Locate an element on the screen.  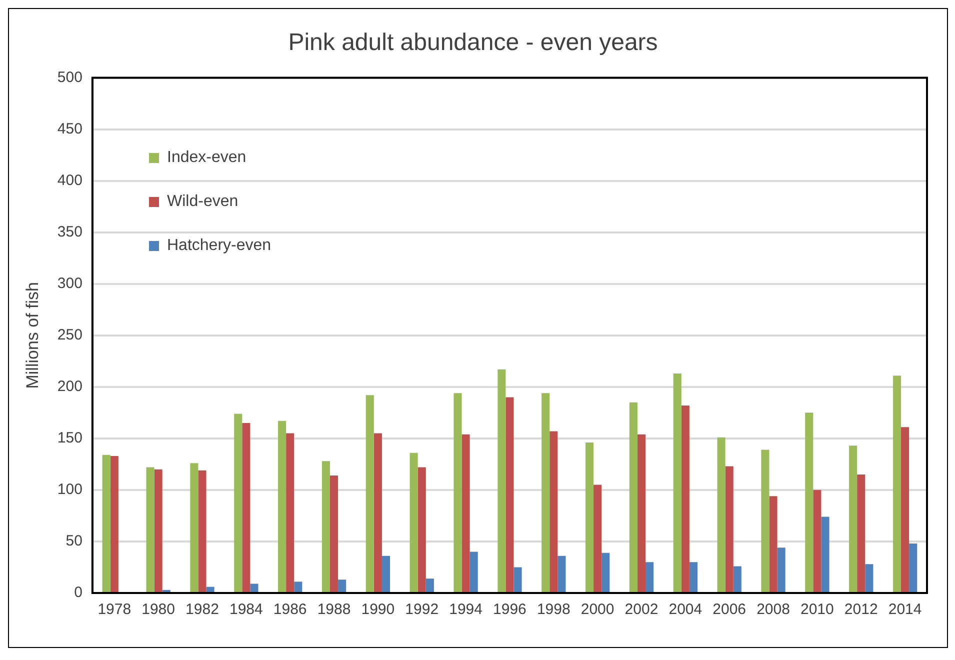
x-tick-label: 1980 is located at coordinates (158, 609).